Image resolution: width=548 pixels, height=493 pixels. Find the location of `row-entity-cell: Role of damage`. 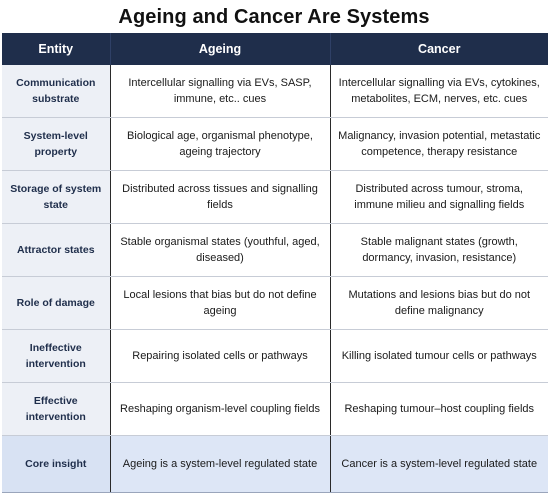

row-entity-cell: Role of damage is located at coordinates (56, 303).